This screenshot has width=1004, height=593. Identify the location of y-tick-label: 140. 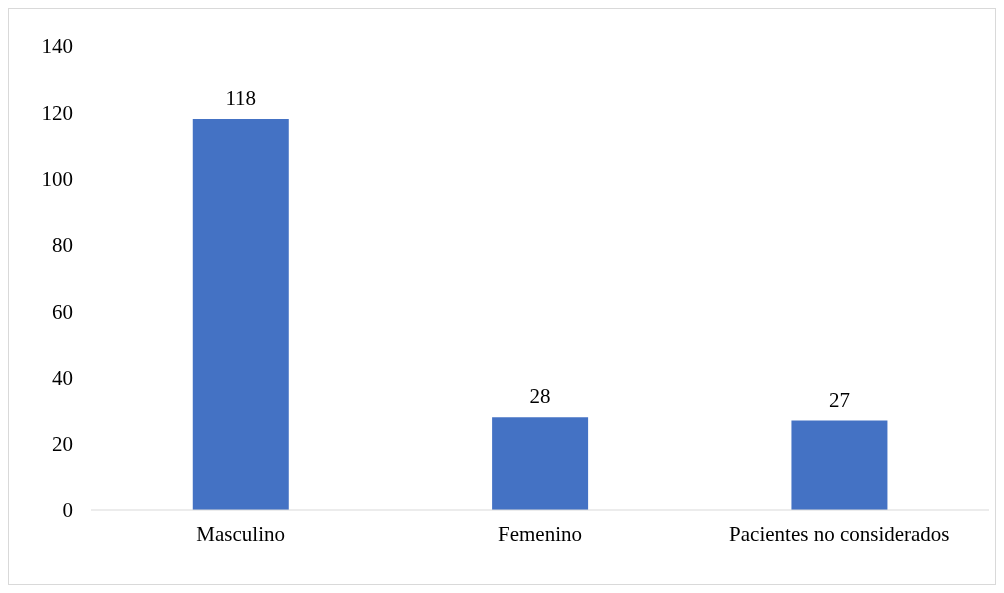
(57, 46).